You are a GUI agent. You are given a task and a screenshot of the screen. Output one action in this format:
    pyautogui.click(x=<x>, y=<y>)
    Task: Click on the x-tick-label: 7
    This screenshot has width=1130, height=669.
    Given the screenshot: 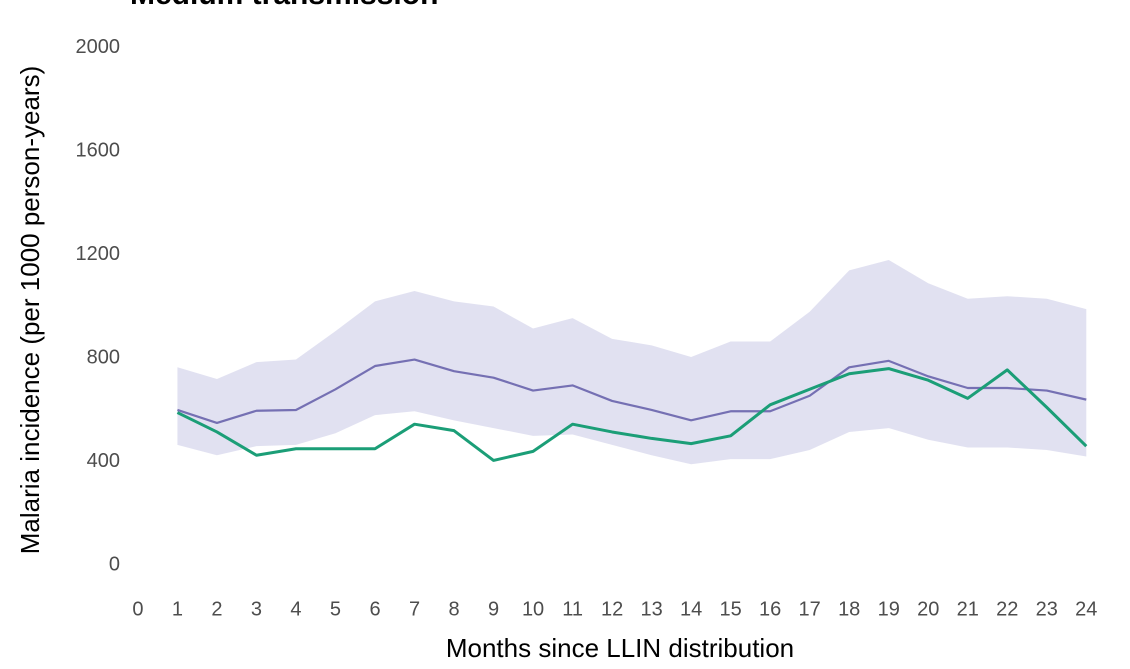 What is the action you would take?
    pyautogui.click(x=414, y=609)
    